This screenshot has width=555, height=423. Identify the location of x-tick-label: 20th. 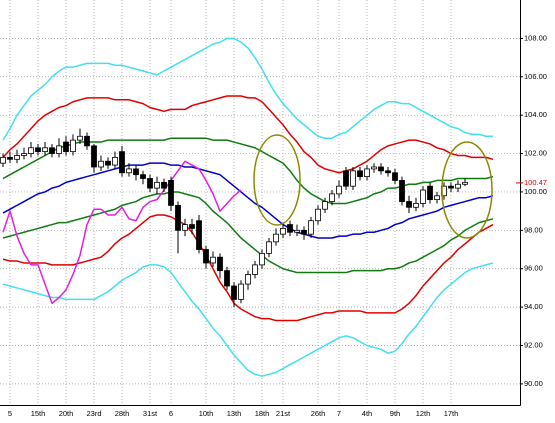
(66, 413).